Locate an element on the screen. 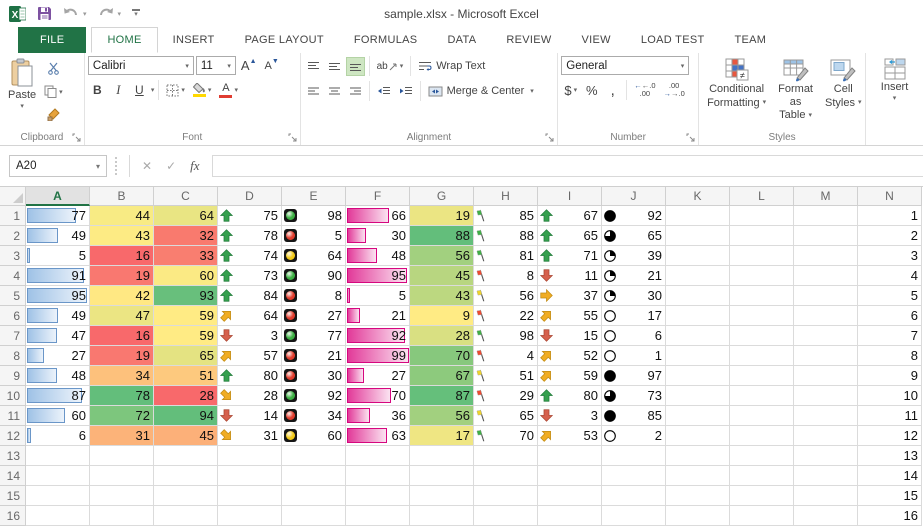  cell-h16 is located at coordinates (506, 516).